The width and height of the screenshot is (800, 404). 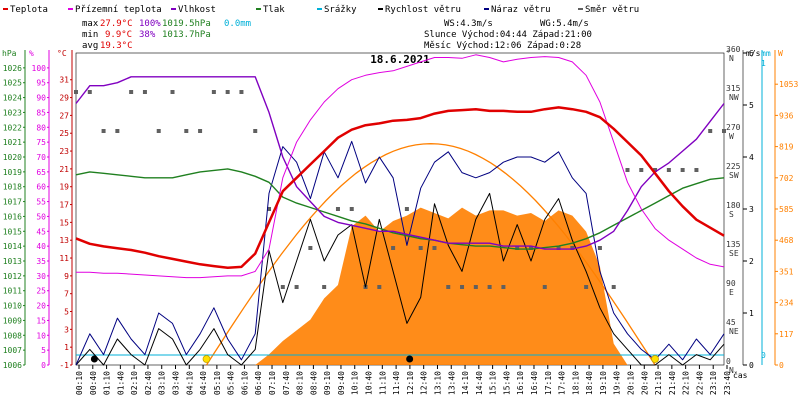 What do you see at coordinates (41, 127) in the screenshot?
I see `y-tick-label: 80` at bounding box center [41, 127].